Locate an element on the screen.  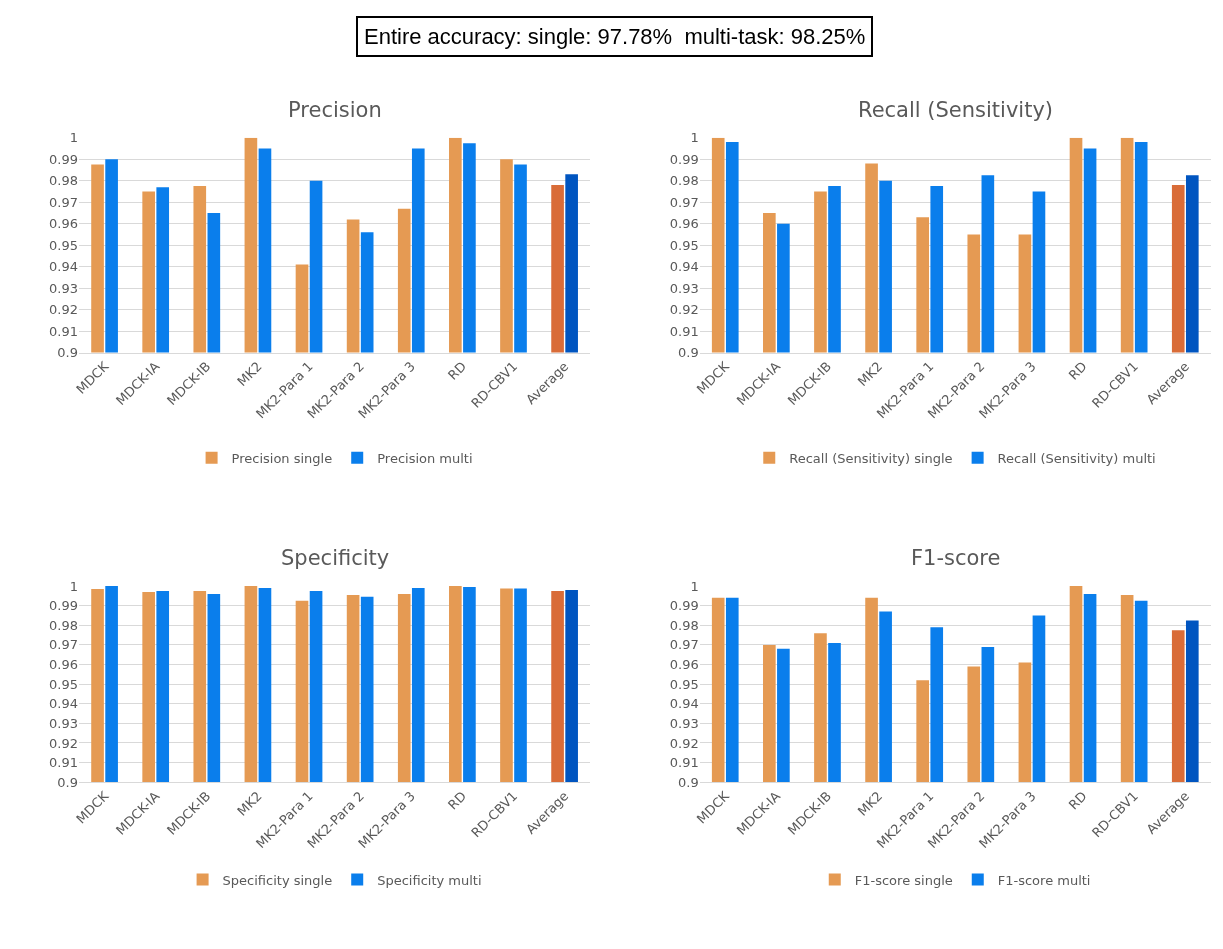
legend-label: Specificity multi is located at coordinates (429, 880).